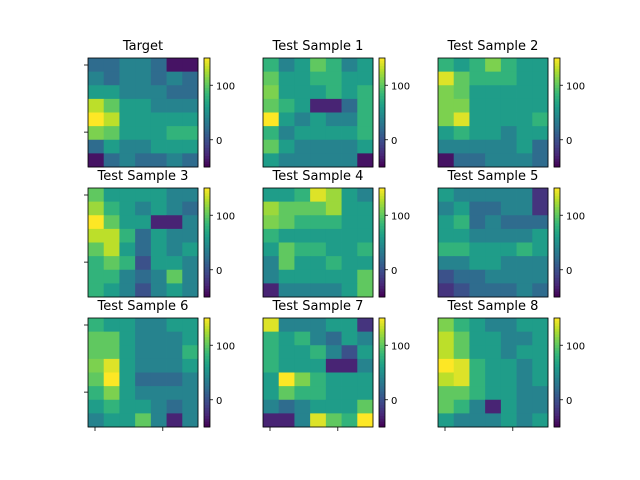 This screenshot has width=640, height=480. What do you see at coordinates (318, 306) in the screenshot?
I see `panel-title: Test Sample 7` at bounding box center [318, 306].